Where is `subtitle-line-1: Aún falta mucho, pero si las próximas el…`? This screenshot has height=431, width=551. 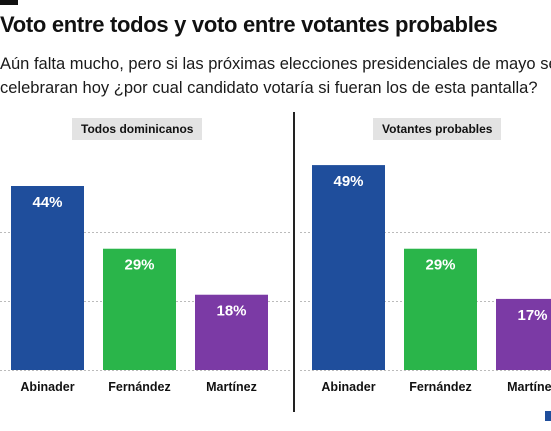
subtitle-line-1: Aún falta mucho, pero si las próximas el… is located at coordinates (275, 64).